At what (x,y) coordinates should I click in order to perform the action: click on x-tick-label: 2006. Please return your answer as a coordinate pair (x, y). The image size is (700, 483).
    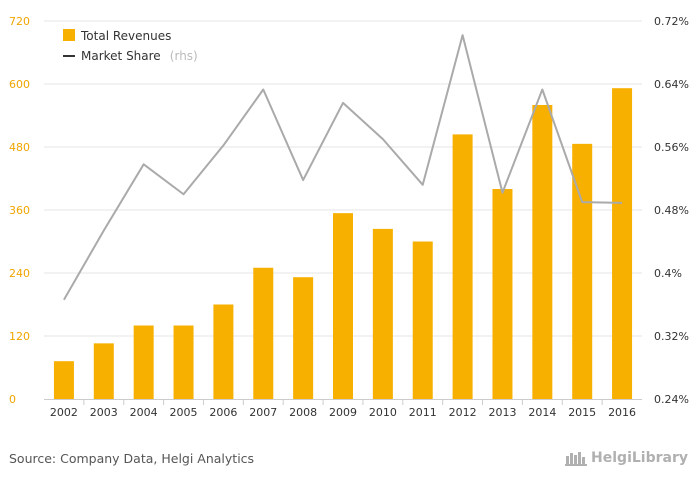
    Looking at the image, I should click on (223, 412).